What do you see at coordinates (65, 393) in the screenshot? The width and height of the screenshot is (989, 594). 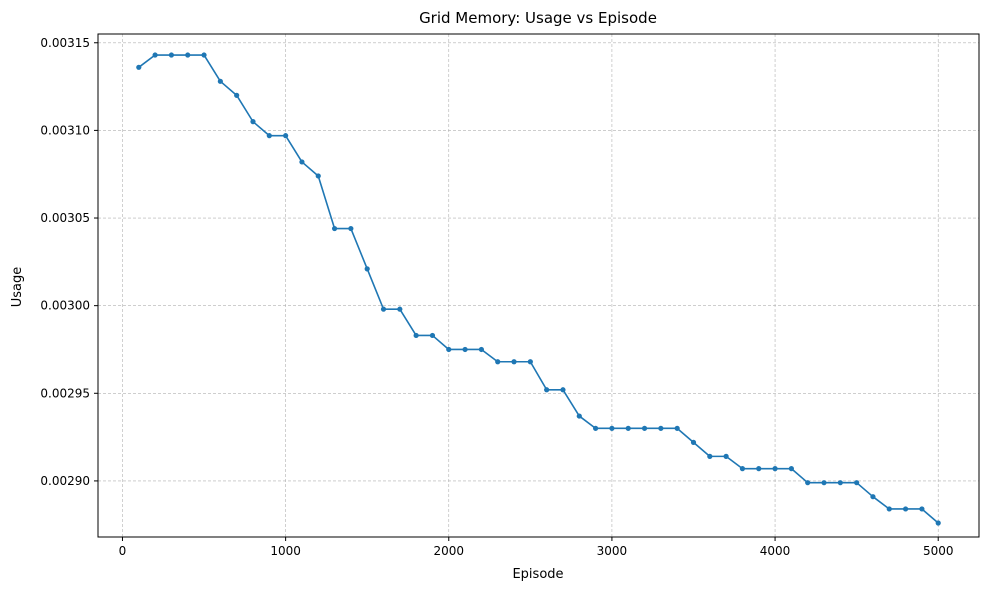 I see `y-tick-label: 0.00295` at bounding box center [65, 393].